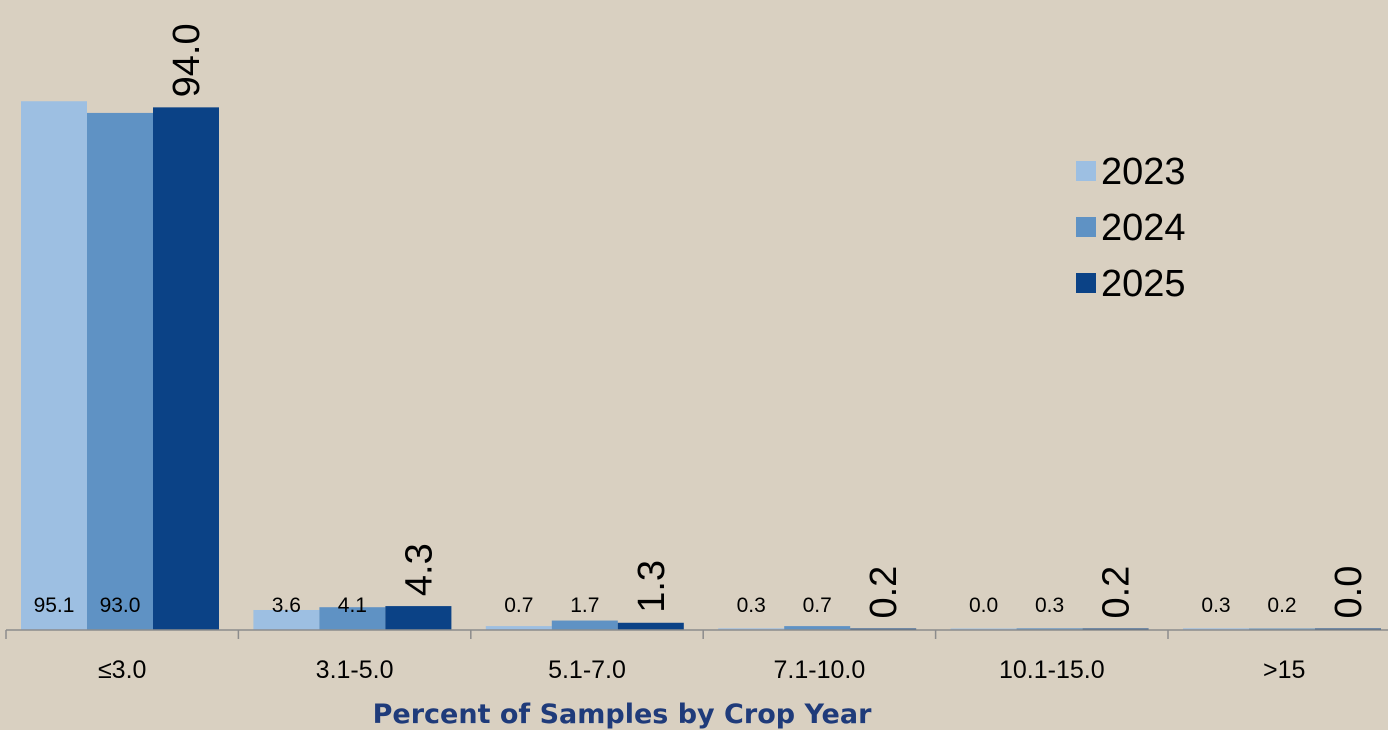 The height and width of the screenshot is (730, 1388). Describe the element at coordinates (1049, 605) in the screenshot. I see `data-label-2024: 0.3` at that location.